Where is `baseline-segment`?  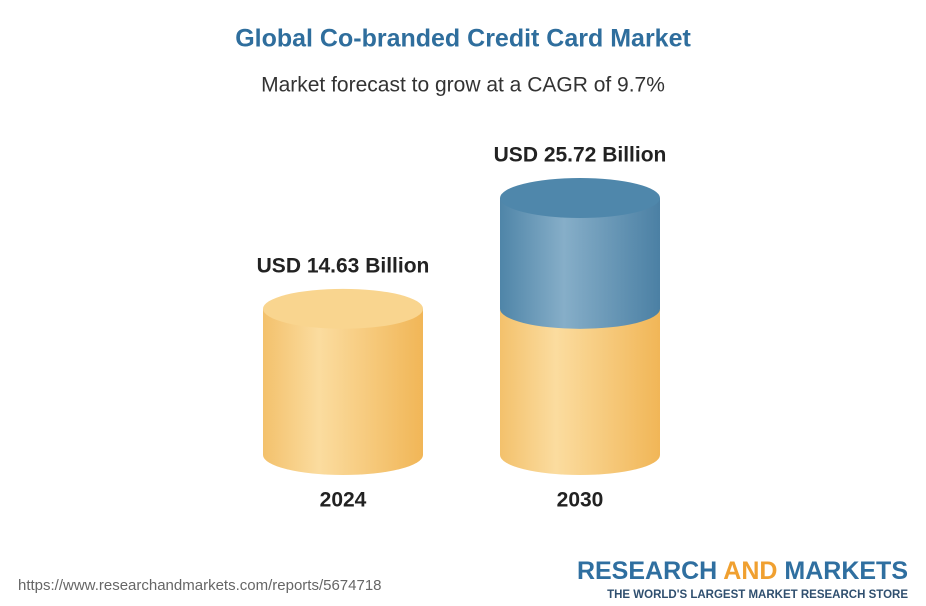 baseline-segment is located at coordinates (580, 391).